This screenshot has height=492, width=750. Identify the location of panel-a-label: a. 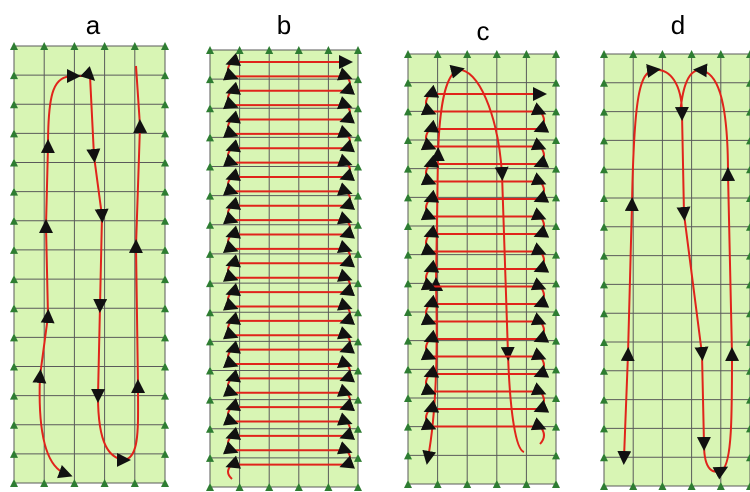
(93, 25).